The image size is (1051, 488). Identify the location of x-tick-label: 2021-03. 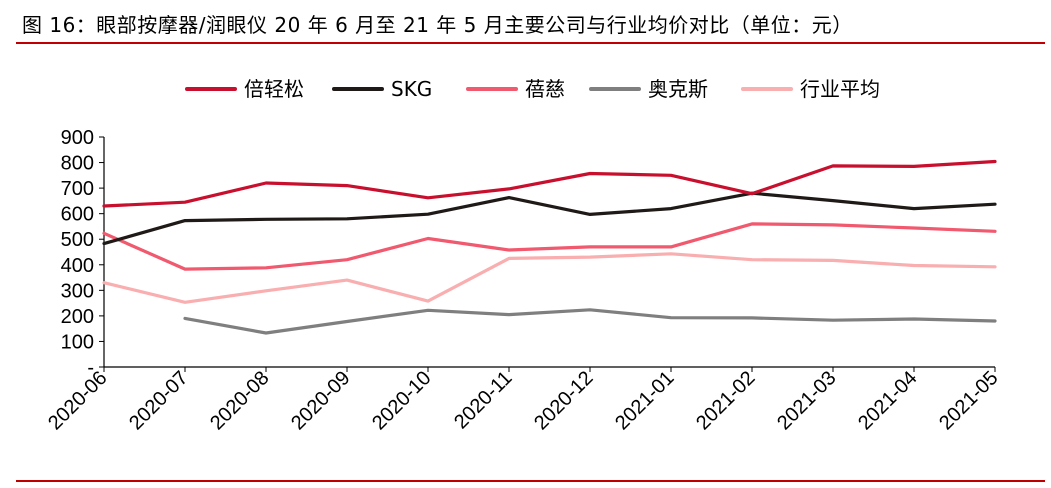
(806, 400).